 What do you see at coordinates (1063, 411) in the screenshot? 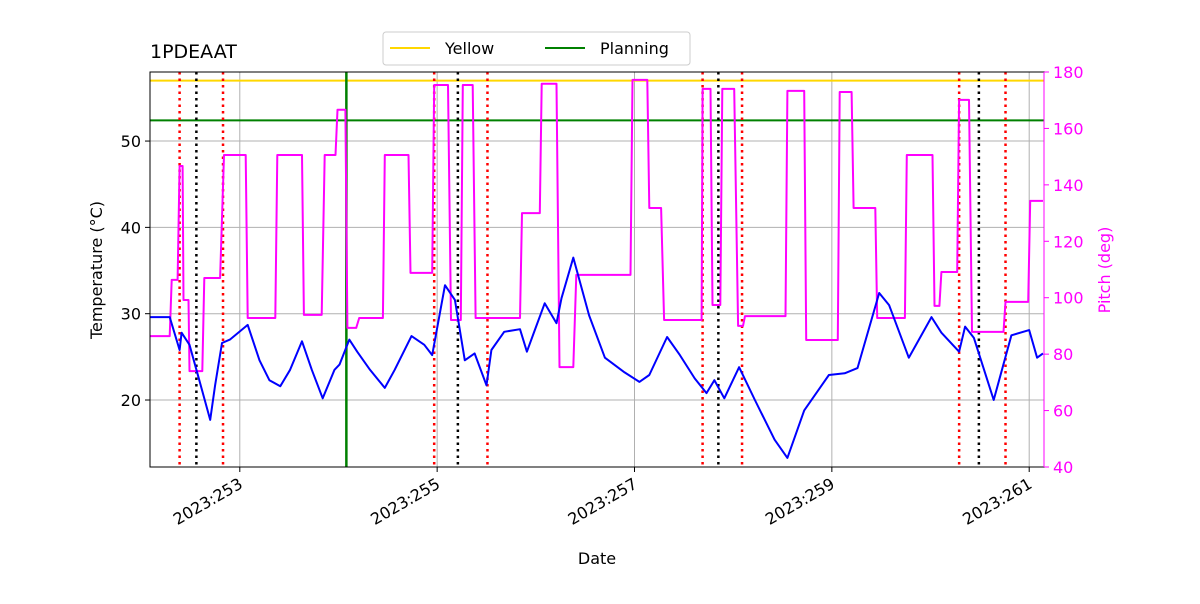
I see `y2-tick-label: 60` at bounding box center [1063, 411].